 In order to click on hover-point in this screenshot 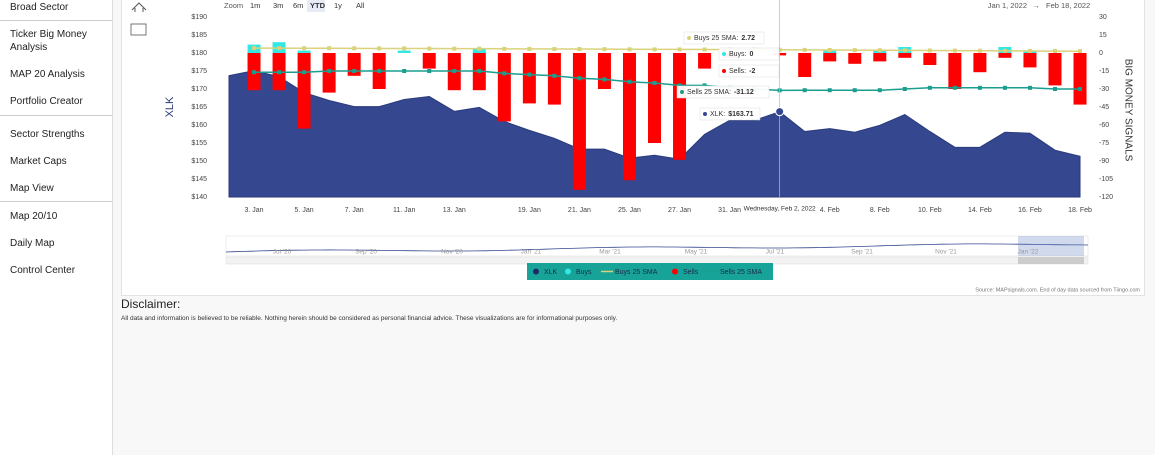, I will do `click(780, 112)`.